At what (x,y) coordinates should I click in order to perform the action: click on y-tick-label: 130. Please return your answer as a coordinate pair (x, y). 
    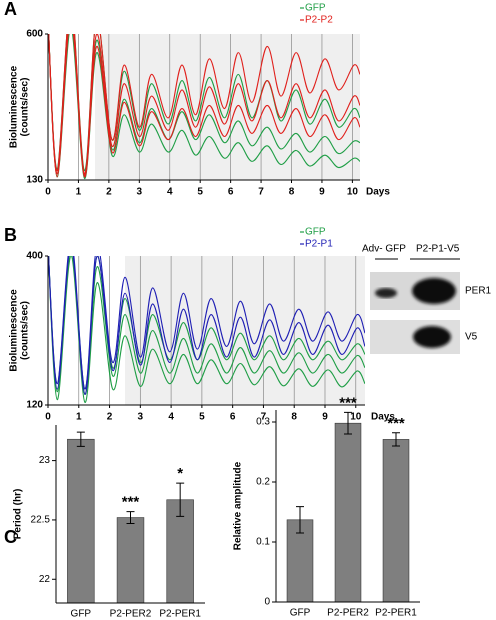
    Looking at the image, I should click on (34, 180).